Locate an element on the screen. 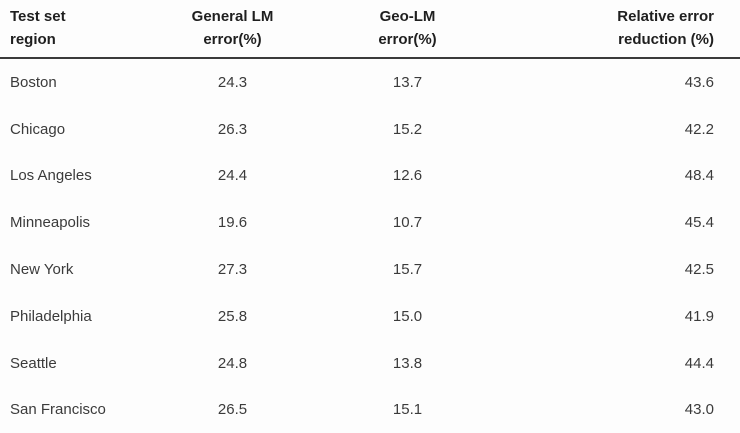  cell-region: Los Angeles is located at coordinates (51, 176).